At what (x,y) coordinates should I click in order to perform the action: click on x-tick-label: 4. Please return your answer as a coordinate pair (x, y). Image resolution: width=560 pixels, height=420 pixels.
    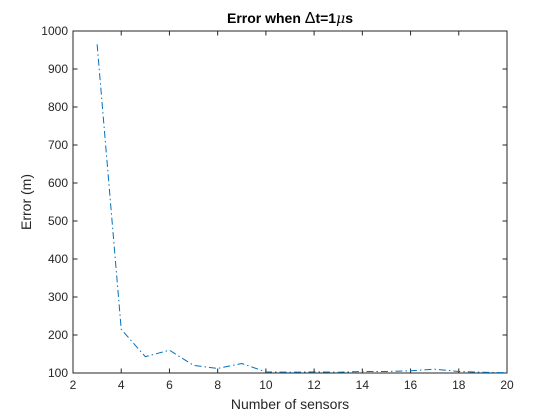
    Looking at the image, I should click on (121, 385).